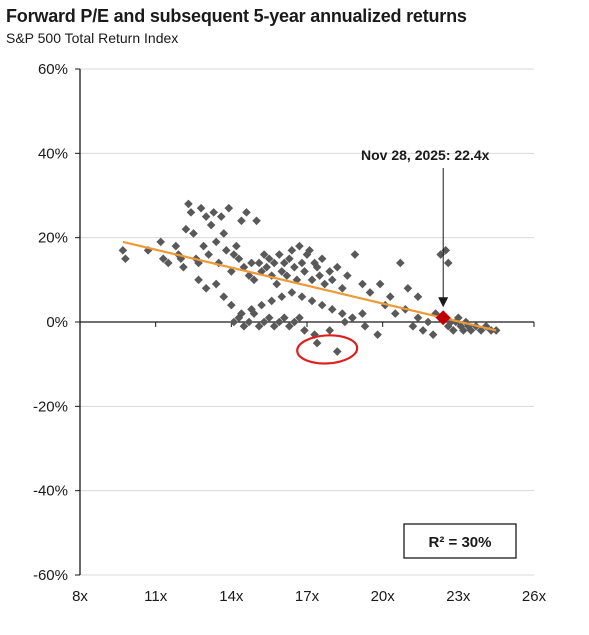 This screenshot has height=635, width=589. I want to click on x-tick-label: 26x, so click(534, 596).